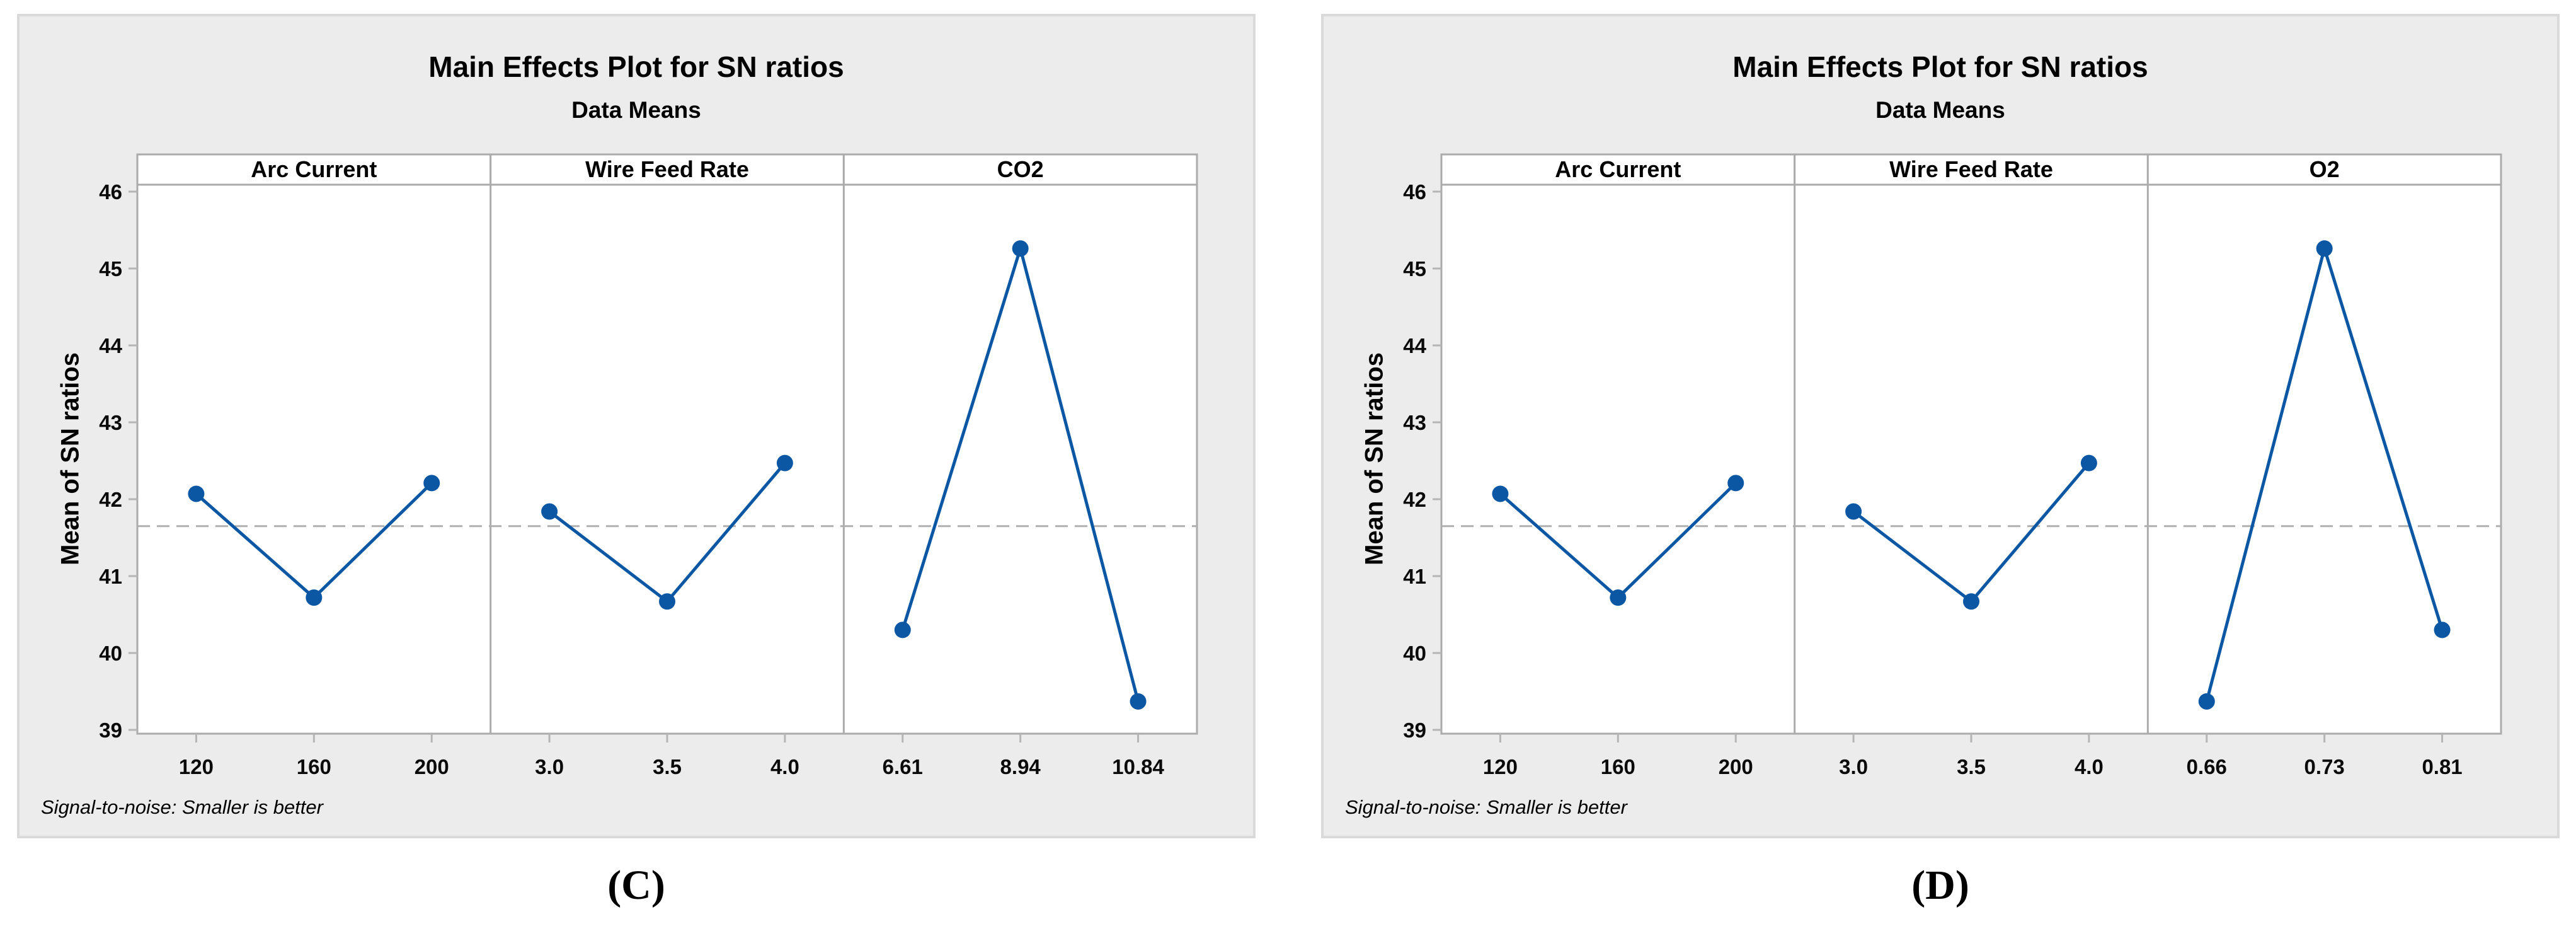 This screenshot has height=936, width=2576. I want to click on x-tick-label: 10.84, so click(1138, 766).